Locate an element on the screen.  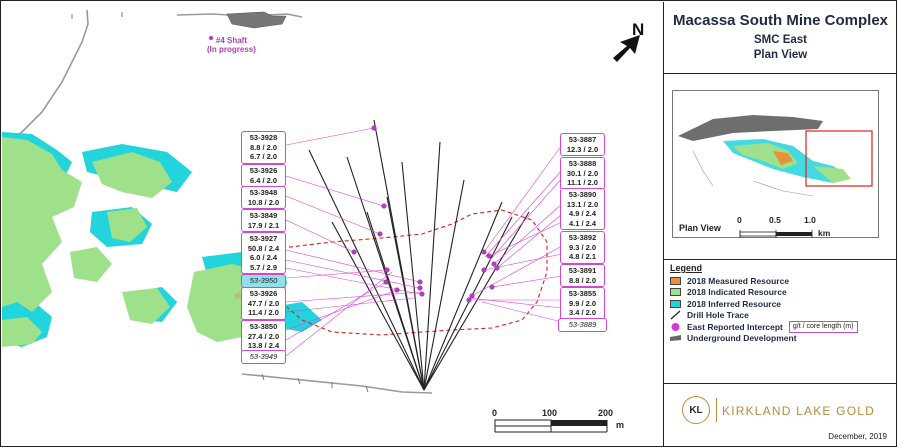
callout-53-3927: 53-3927 50.8 / 2.4 6.0 / 2.4 5.7 / 2.9 is located at coordinates (263, 253).